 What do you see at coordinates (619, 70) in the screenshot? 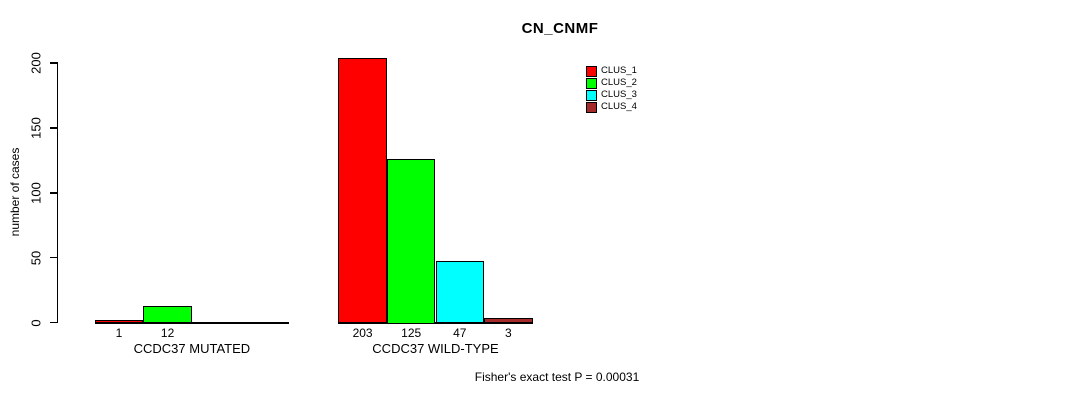
I see `legend-label: CLUS_1` at bounding box center [619, 70].